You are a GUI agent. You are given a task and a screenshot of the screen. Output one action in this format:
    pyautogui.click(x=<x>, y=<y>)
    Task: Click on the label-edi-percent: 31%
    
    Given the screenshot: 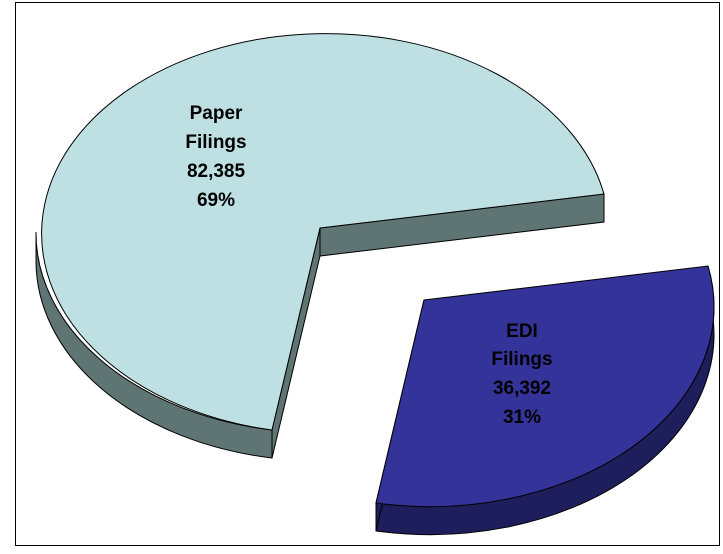 What is the action you would take?
    pyautogui.click(x=522, y=417)
    